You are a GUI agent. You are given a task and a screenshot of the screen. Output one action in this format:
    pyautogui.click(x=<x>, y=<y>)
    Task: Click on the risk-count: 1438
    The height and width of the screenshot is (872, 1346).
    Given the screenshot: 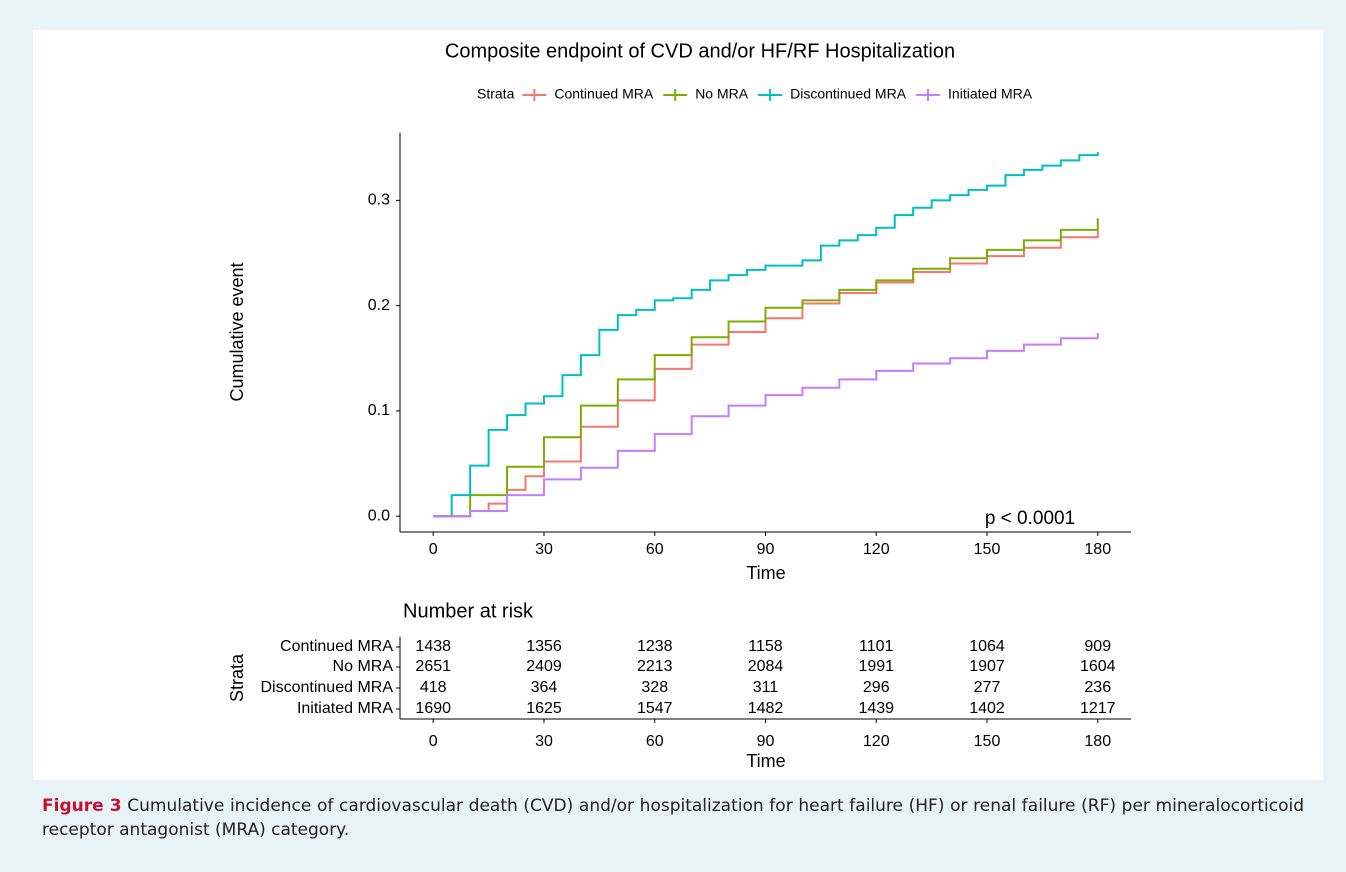 What is the action you would take?
    pyautogui.click(x=433, y=646)
    